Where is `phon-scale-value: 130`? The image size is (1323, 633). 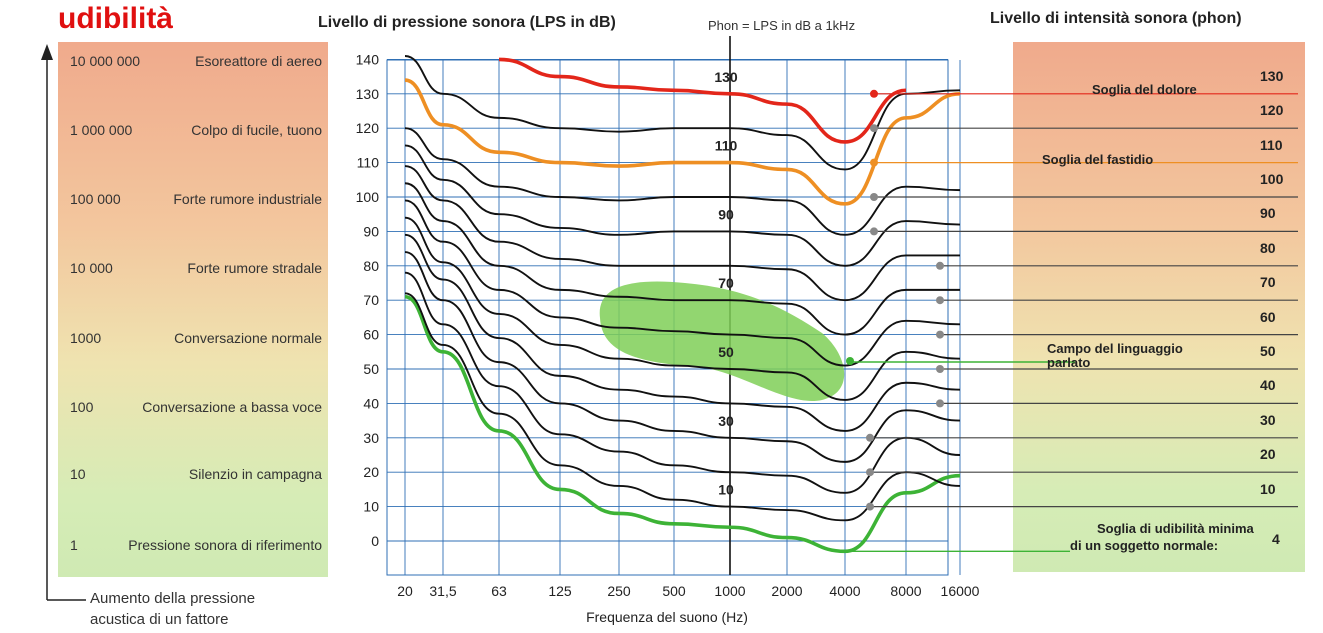
phon-scale-value: 130 is located at coordinates (1272, 75).